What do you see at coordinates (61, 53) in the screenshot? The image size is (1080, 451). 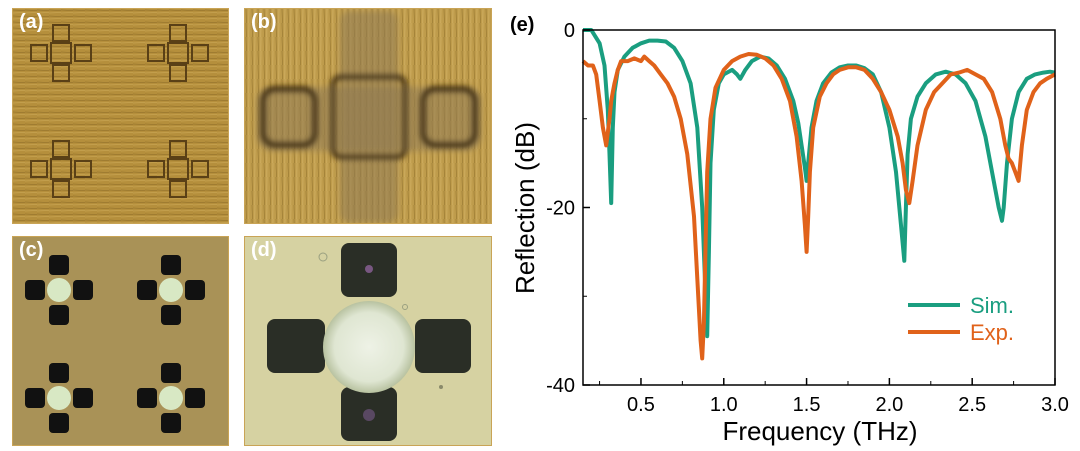 I see `cross-a1` at bounding box center [61, 53].